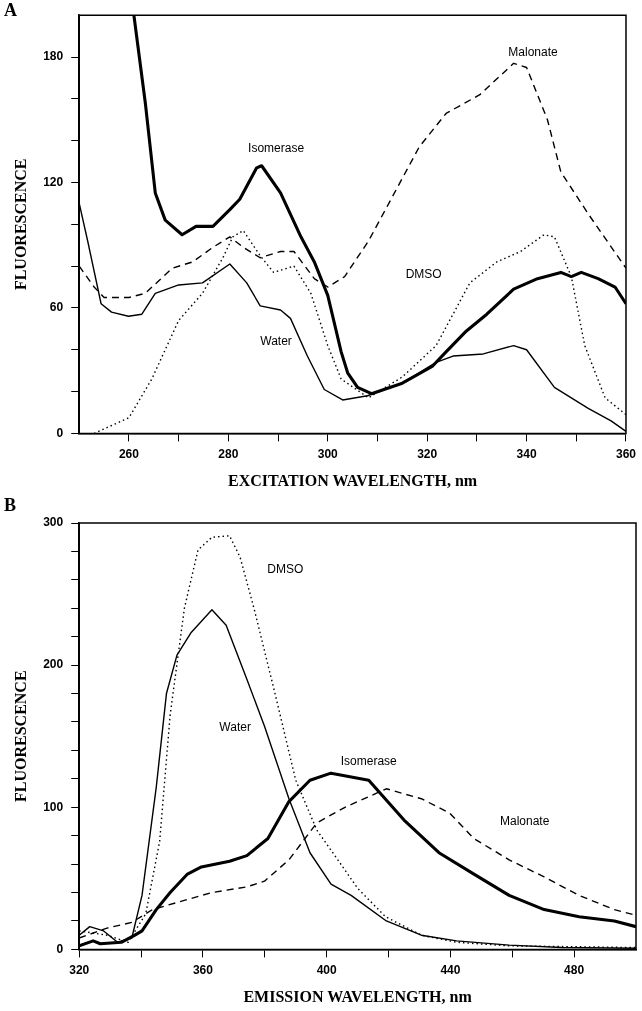 The height and width of the screenshot is (1011, 642). What do you see at coordinates (53, 522) in the screenshot?
I see `y-tick-label: 300` at bounding box center [53, 522].